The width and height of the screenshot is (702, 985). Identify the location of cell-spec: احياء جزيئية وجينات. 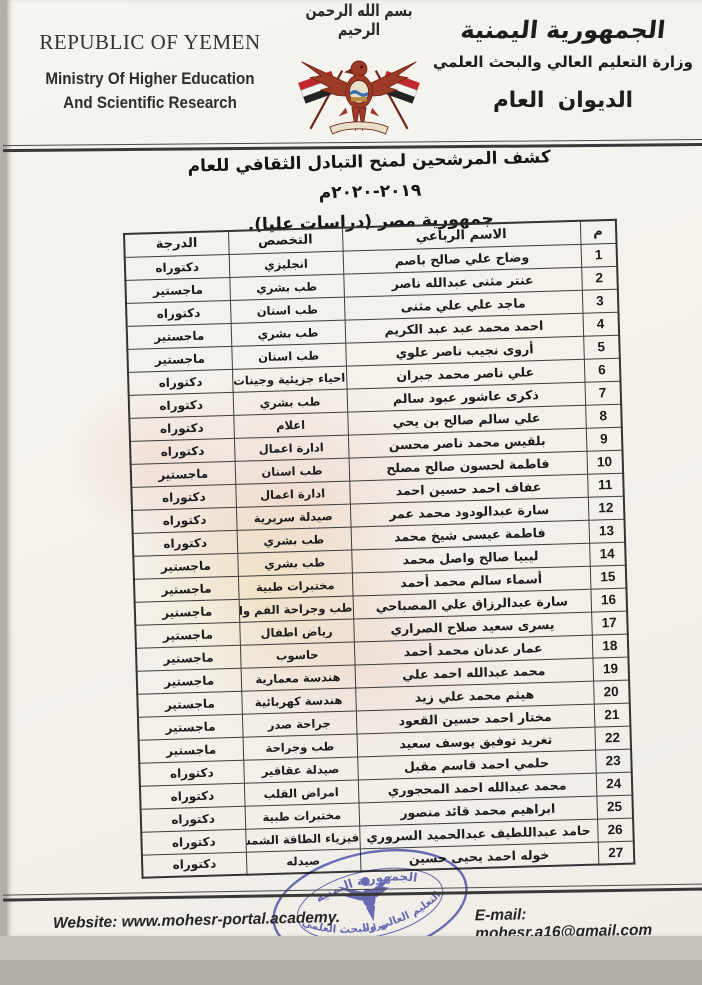
(289, 378).